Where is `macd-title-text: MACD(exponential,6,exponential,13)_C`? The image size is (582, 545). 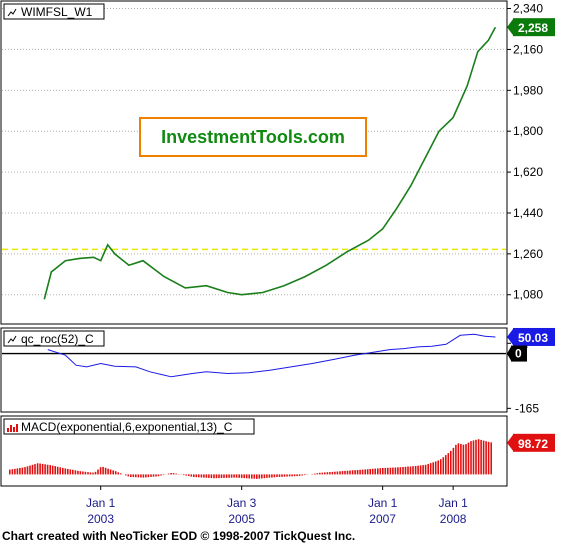
macd-title-text: MACD(exponential,6,exponential,13)_C is located at coordinates (127, 427).